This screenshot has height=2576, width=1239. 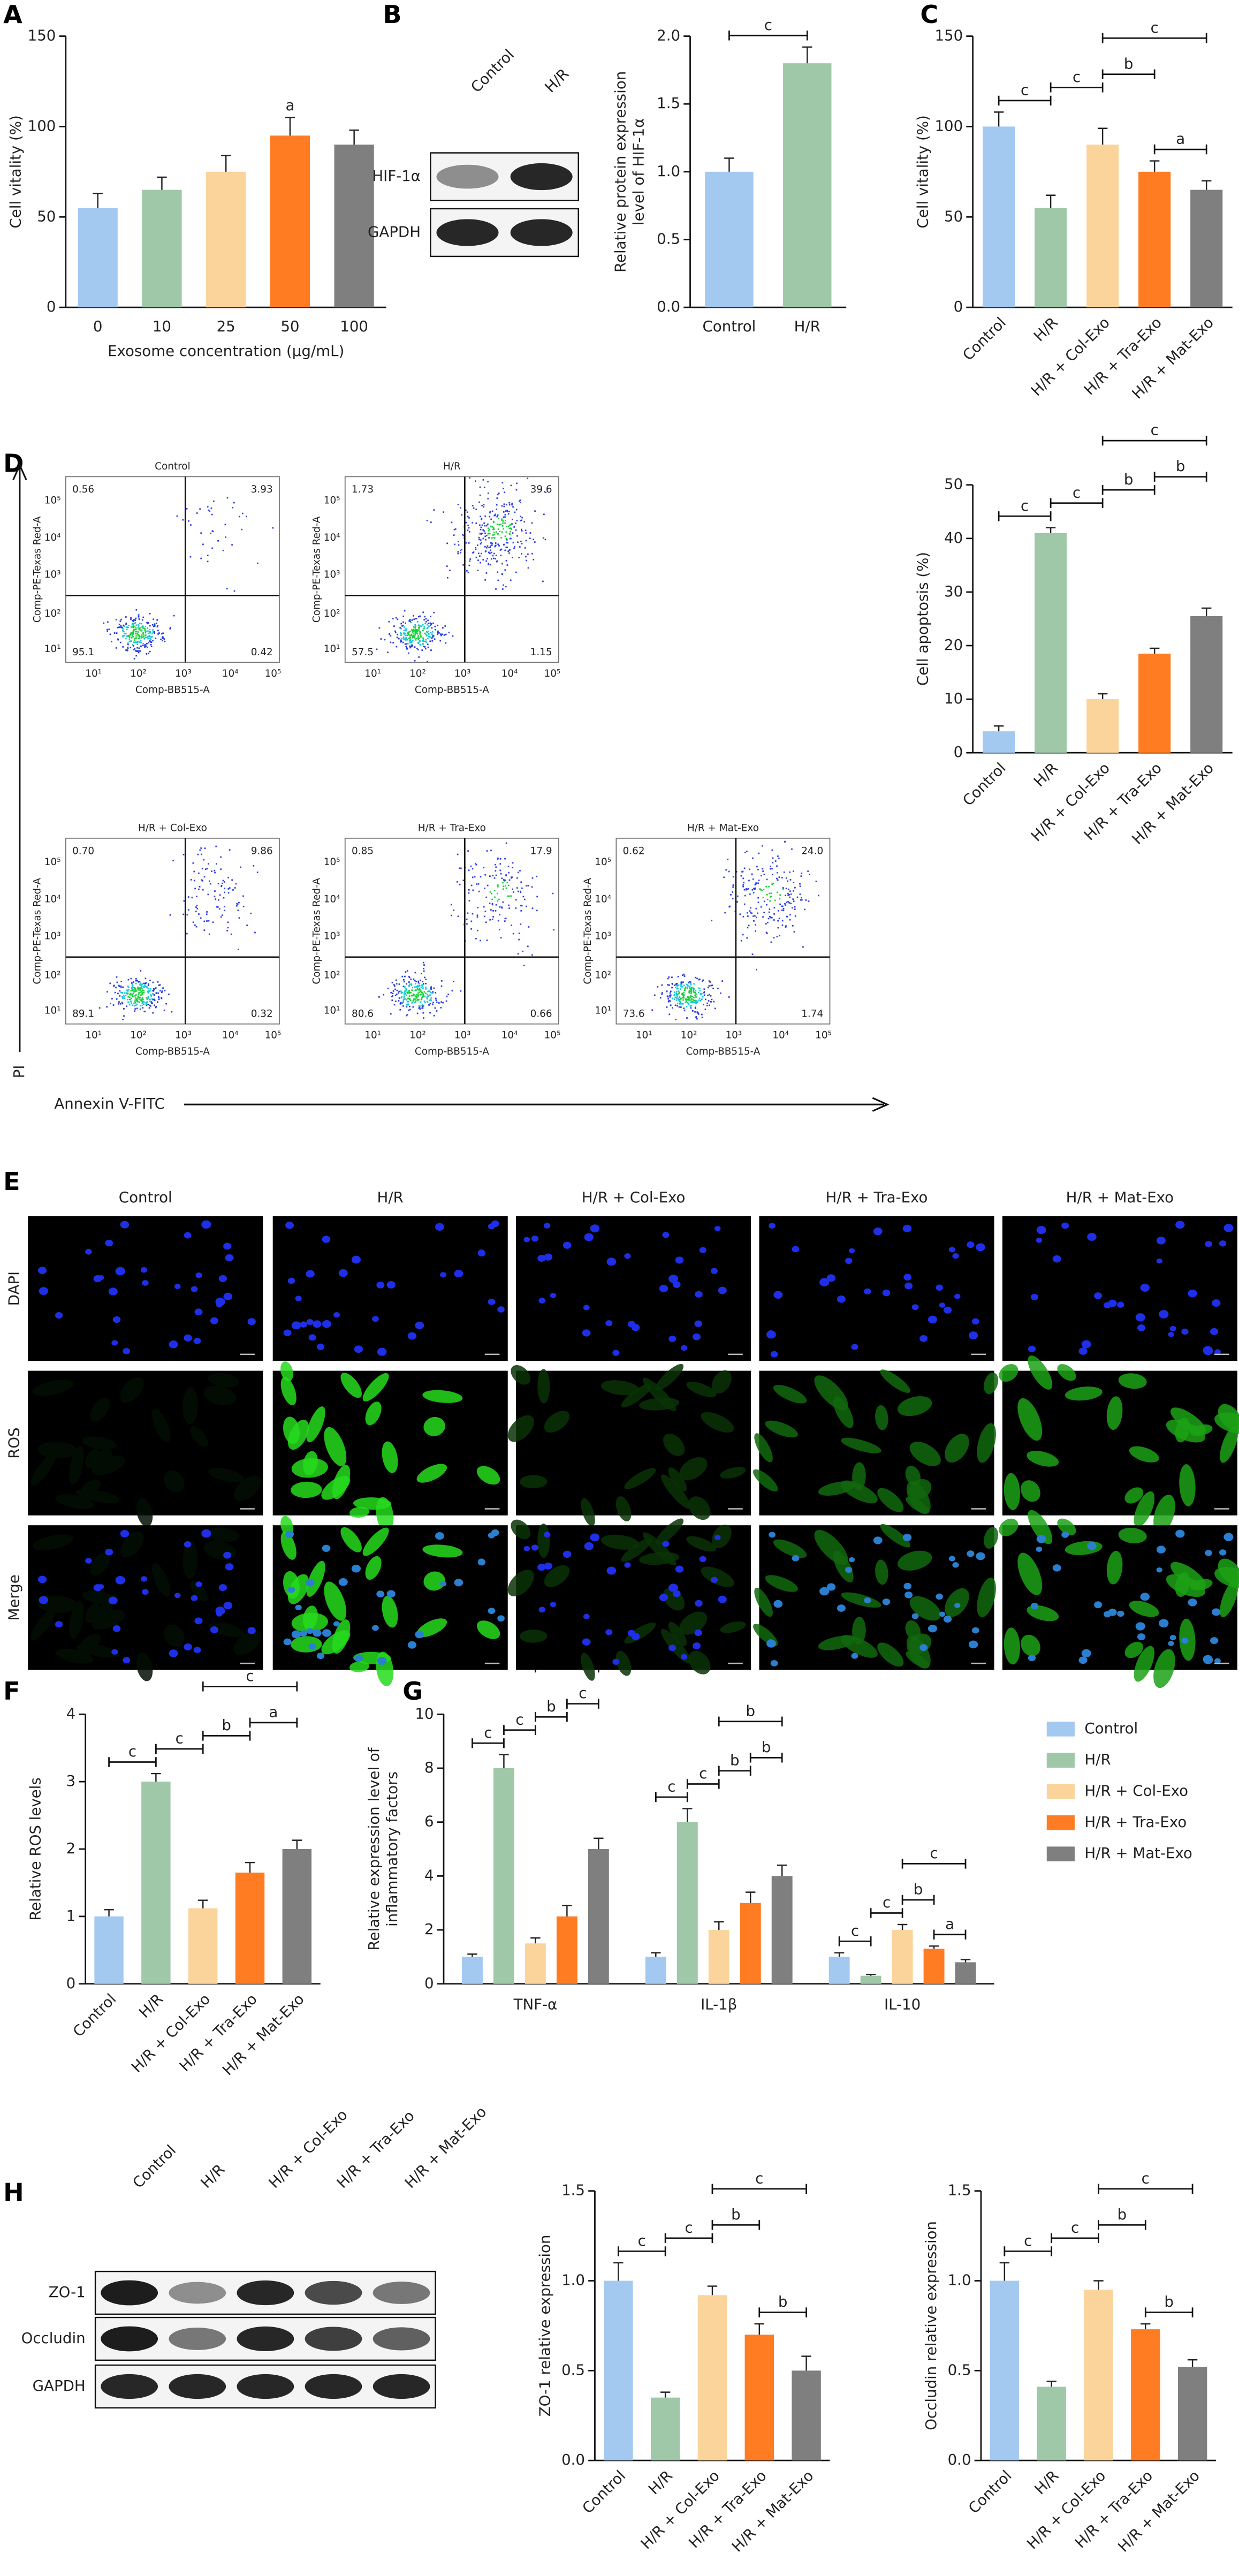 What do you see at coordinates (1060, 1854) in the screenshot?
I see `legend-swatch` at bounding box center [1060, 1854].